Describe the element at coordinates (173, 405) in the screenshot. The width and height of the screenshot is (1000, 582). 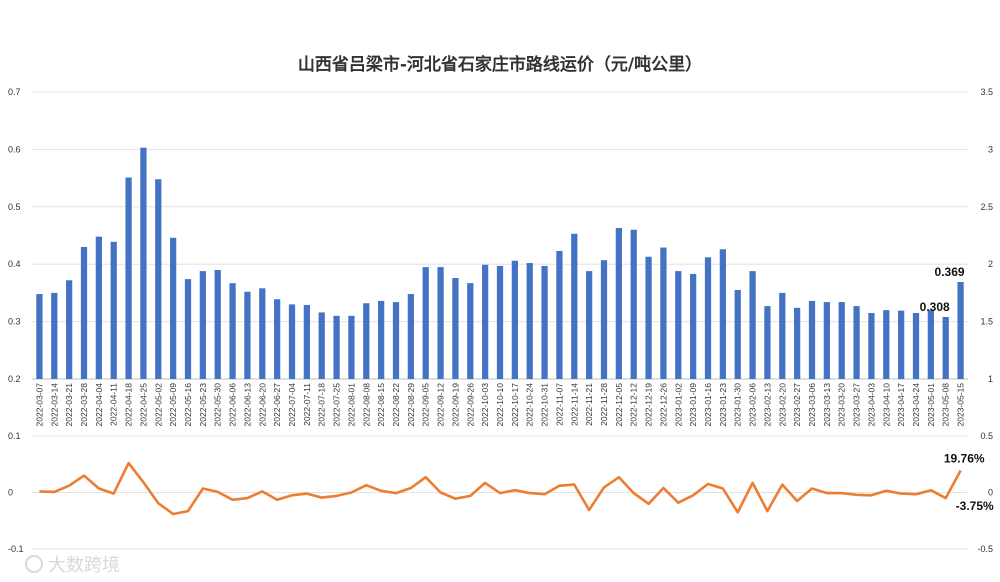
I see `x-tick-label: 2022-05-09` at that location.